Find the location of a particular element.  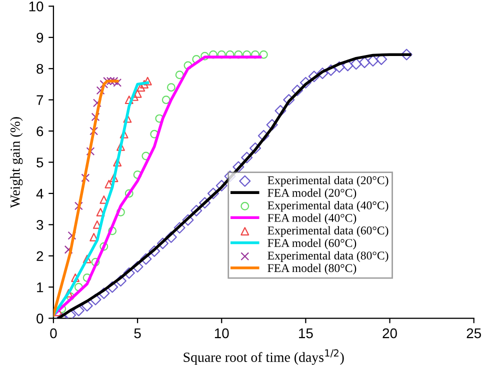

legend-label: Experimental data (80°C) is located at coordinates (328, 256).